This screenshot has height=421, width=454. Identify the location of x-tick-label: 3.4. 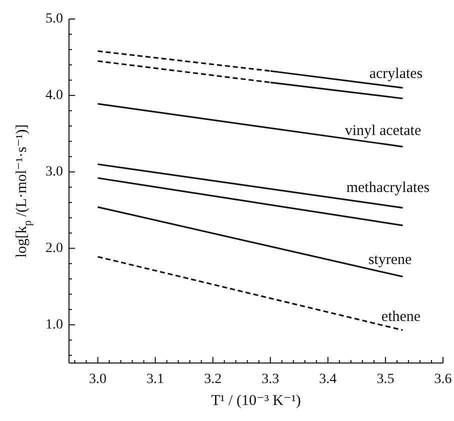
(328, 379).